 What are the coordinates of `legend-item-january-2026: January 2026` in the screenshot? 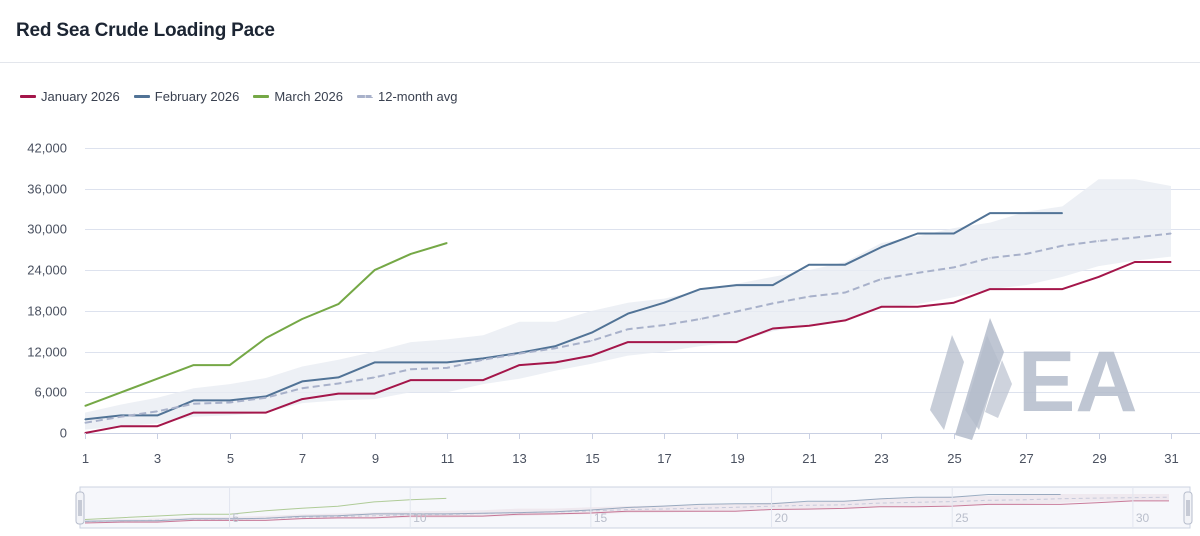 It's located at (70, 96).